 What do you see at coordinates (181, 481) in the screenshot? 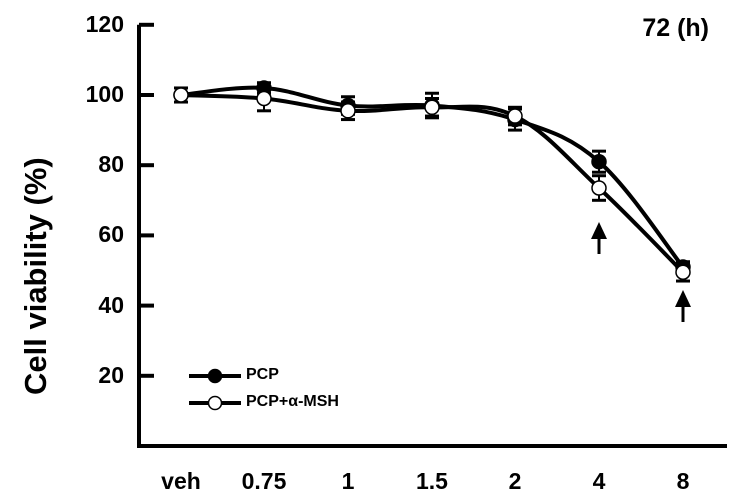
I see `x-tick-label: veh` at bounding box center [181, 481].